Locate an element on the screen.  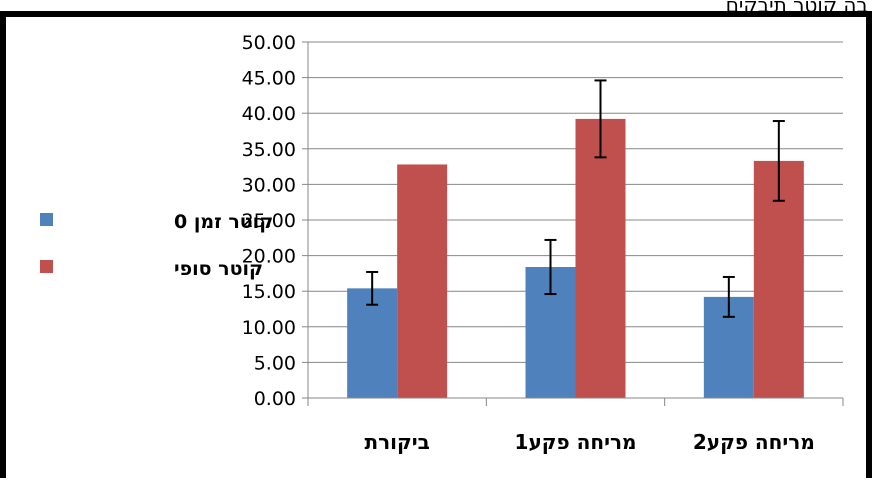
y-tick-label: 10.00 is located at coordinates (269, 328).